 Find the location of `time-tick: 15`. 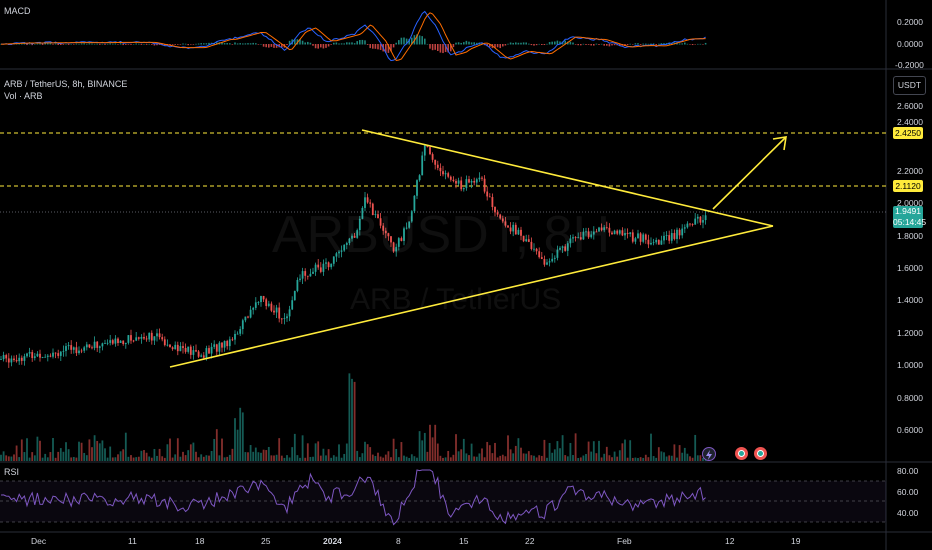

time-tick: 15 is located at coordinates (464, 541).